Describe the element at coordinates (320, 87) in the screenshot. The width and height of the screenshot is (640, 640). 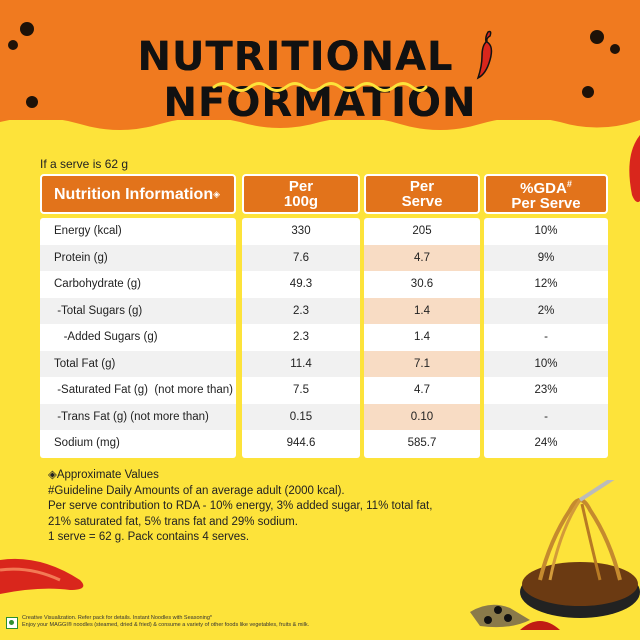
I see `title-underline` at that location.